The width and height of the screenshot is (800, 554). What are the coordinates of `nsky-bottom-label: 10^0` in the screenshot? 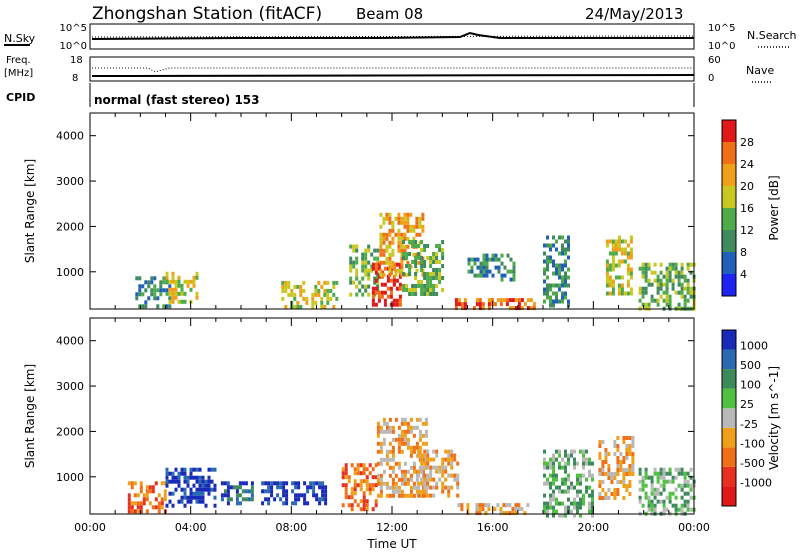 It's located at (73, 46).